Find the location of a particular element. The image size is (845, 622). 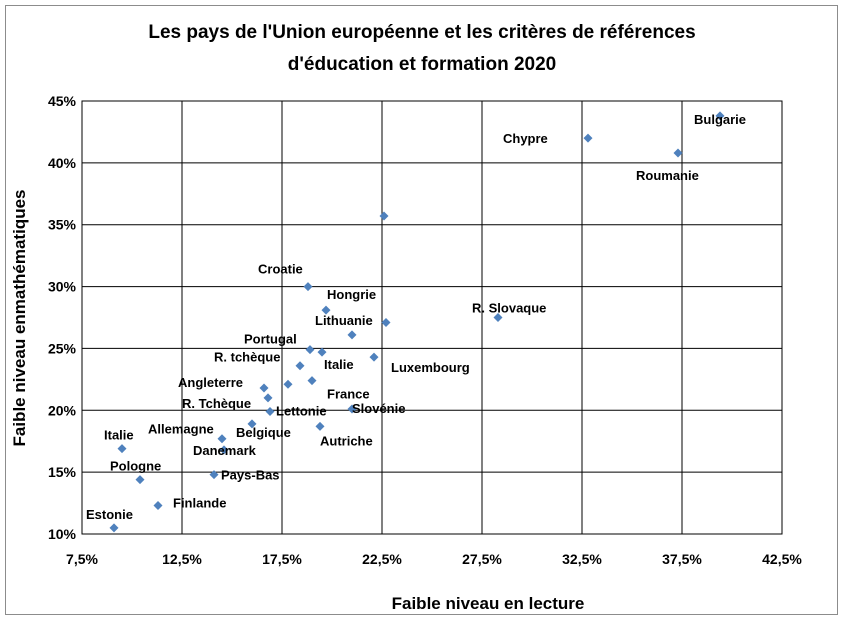

x-tick-label: 32,5% is located at coordinates (582, 559).